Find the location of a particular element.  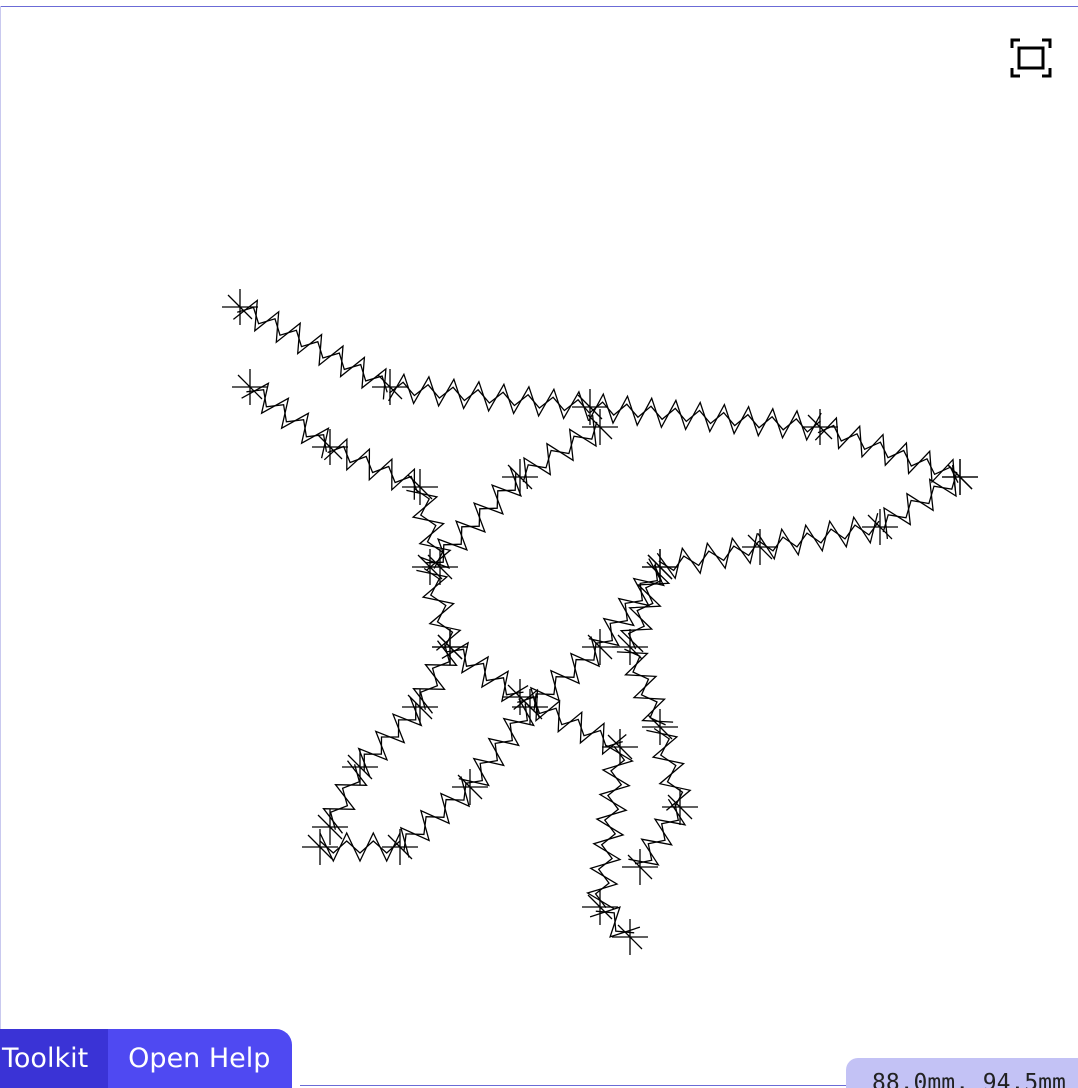

open-help-label: Open Help is located at coordinates (199, 1058).